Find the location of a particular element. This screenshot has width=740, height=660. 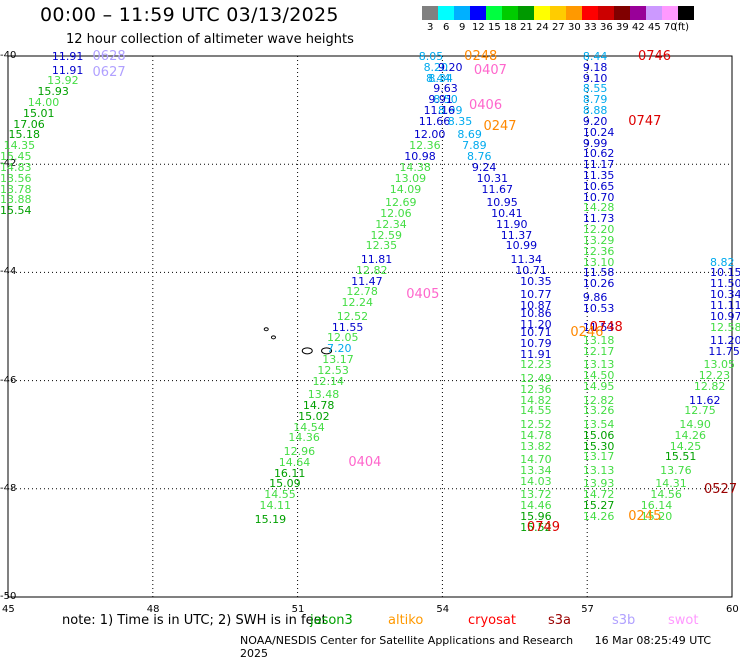

wave-height-label: 15.27 is located at coordinates (598, 506).